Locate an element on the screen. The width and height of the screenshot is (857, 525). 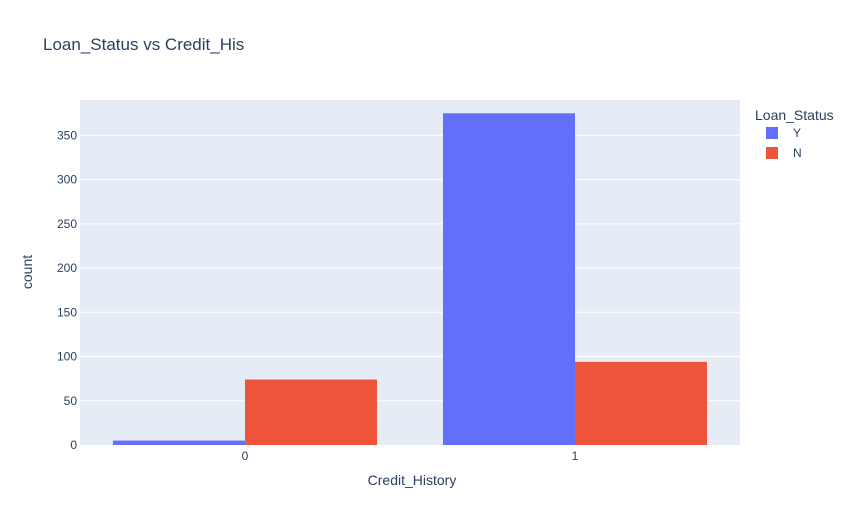
legend-label-y: Y is located at coordinates (797, 133).